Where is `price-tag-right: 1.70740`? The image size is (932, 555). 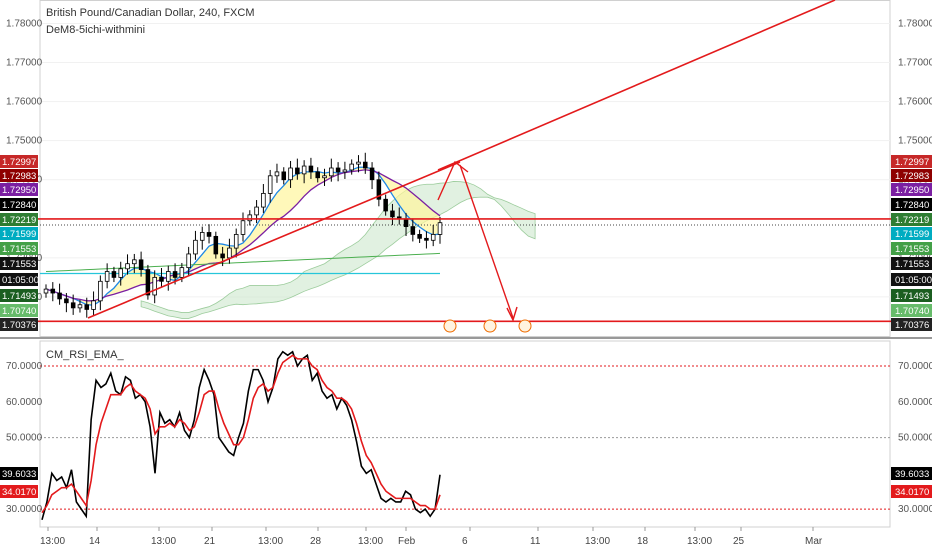
price-tag-right: 1.70740 is located at coordinates (911, 310).